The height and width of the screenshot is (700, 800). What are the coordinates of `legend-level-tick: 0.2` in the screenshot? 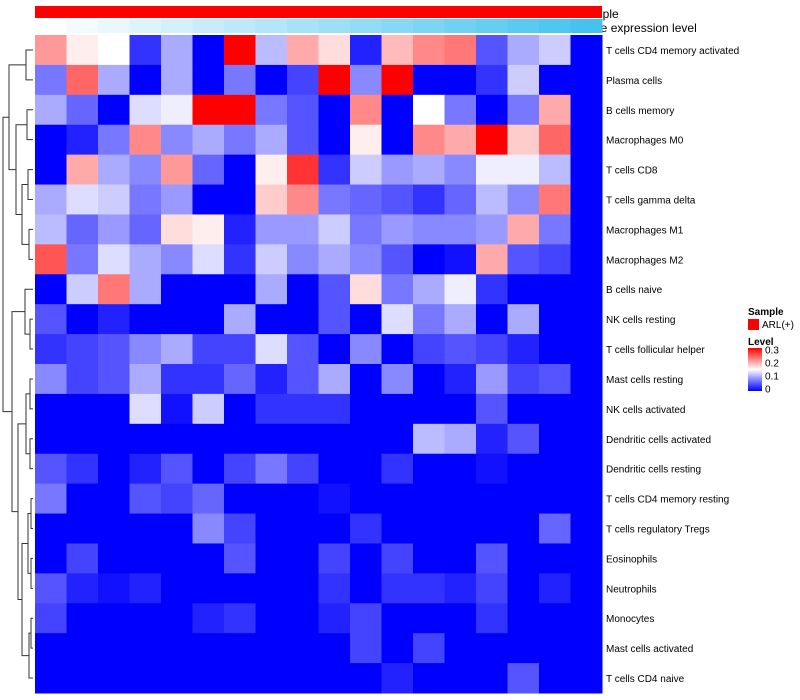 It's located at (772, 364).